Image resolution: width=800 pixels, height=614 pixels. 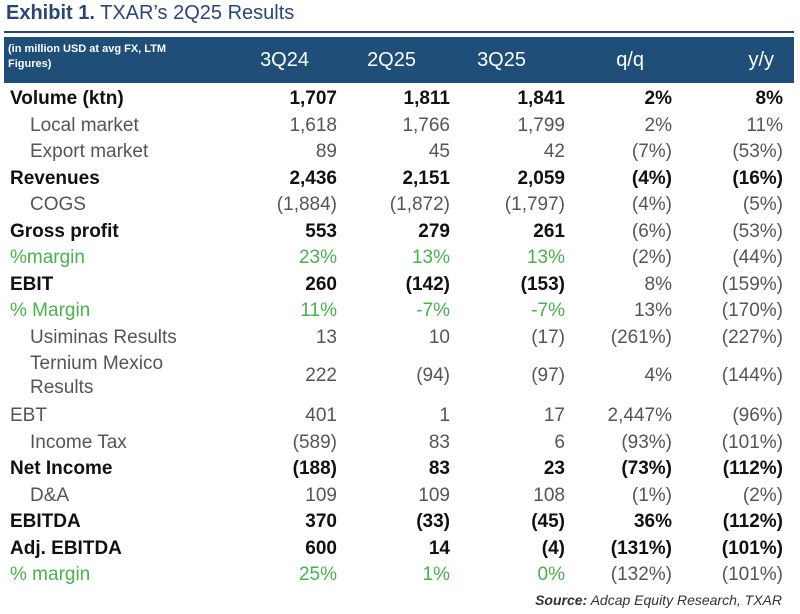 I want to click on row-label: Usiminas Results, so click(x=103, y=337).